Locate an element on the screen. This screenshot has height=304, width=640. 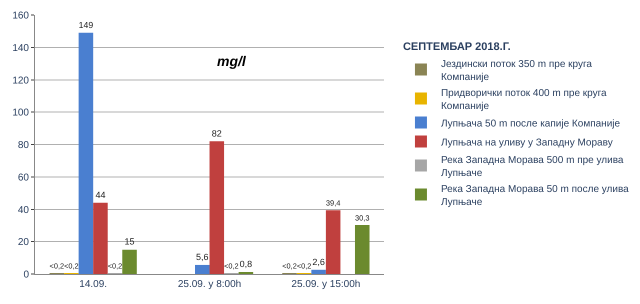
legend-label: Придворички поток 400 m пре круга Компаније is located at coordinates (524, 100).